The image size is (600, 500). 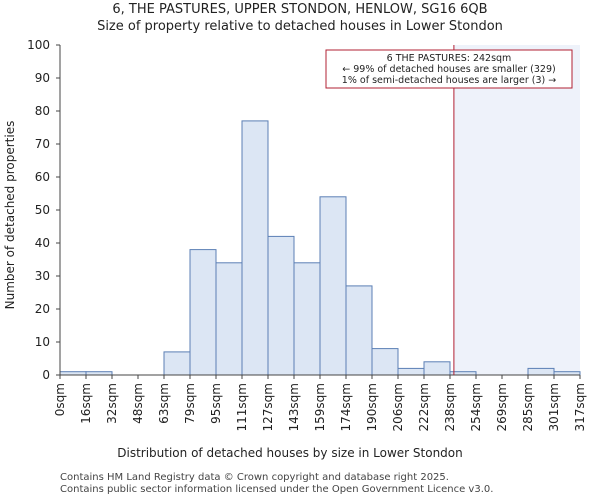 What do you see at coordinates (450, 407) in the screenshot?
I see `x-tick-label: 238sqm` at bounding box center [450, 407].